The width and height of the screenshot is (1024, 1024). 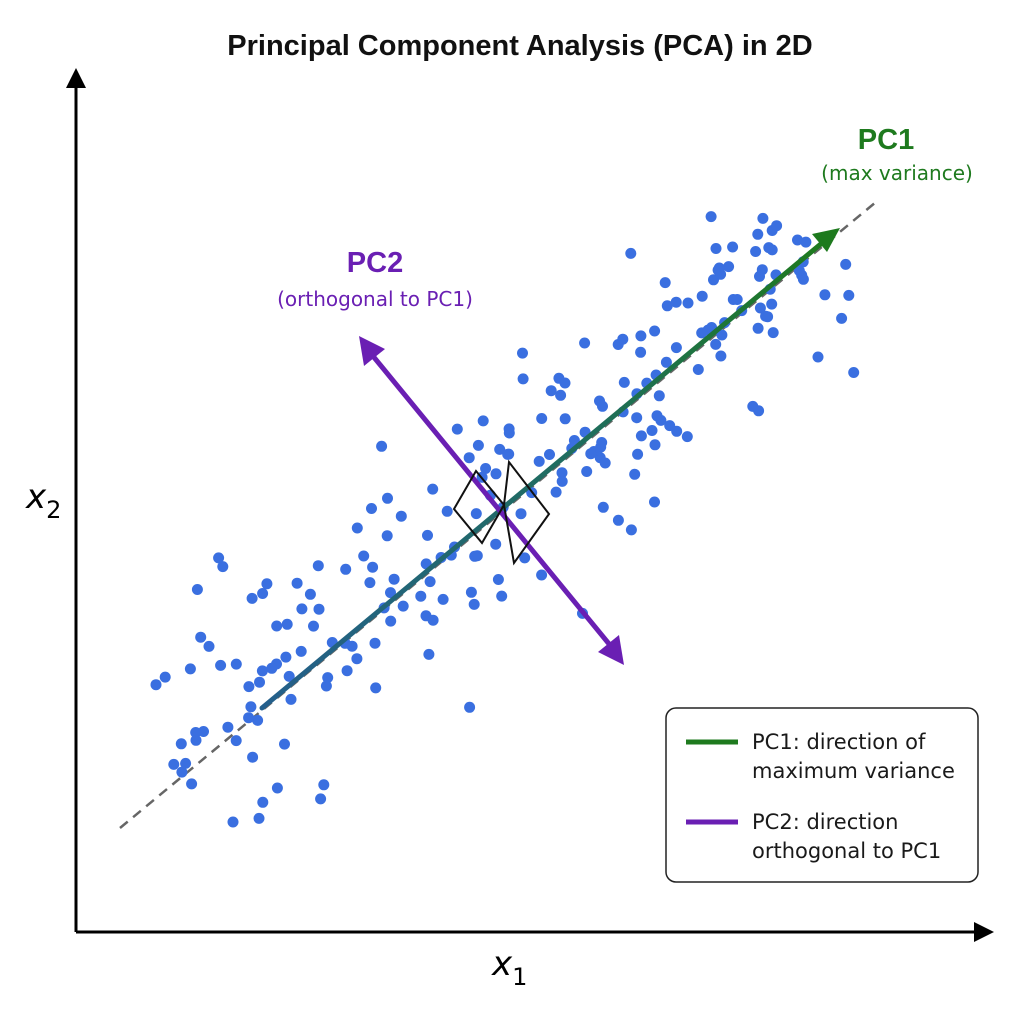 I want to click on pc2-label: PC2, so click(x=375, y=263).